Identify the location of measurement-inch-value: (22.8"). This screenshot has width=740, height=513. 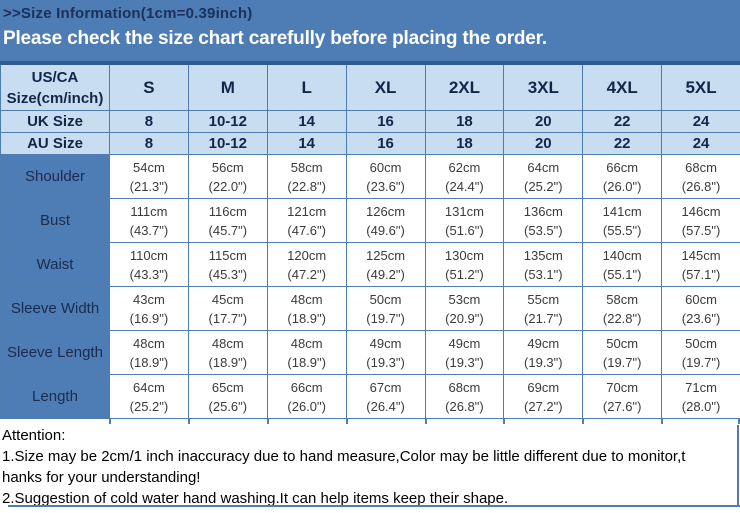
(306, 186).